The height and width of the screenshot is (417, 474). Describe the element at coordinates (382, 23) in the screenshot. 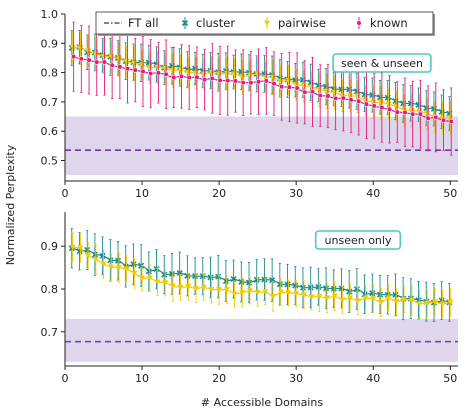

I see `legend-entry-known: known` at that location.